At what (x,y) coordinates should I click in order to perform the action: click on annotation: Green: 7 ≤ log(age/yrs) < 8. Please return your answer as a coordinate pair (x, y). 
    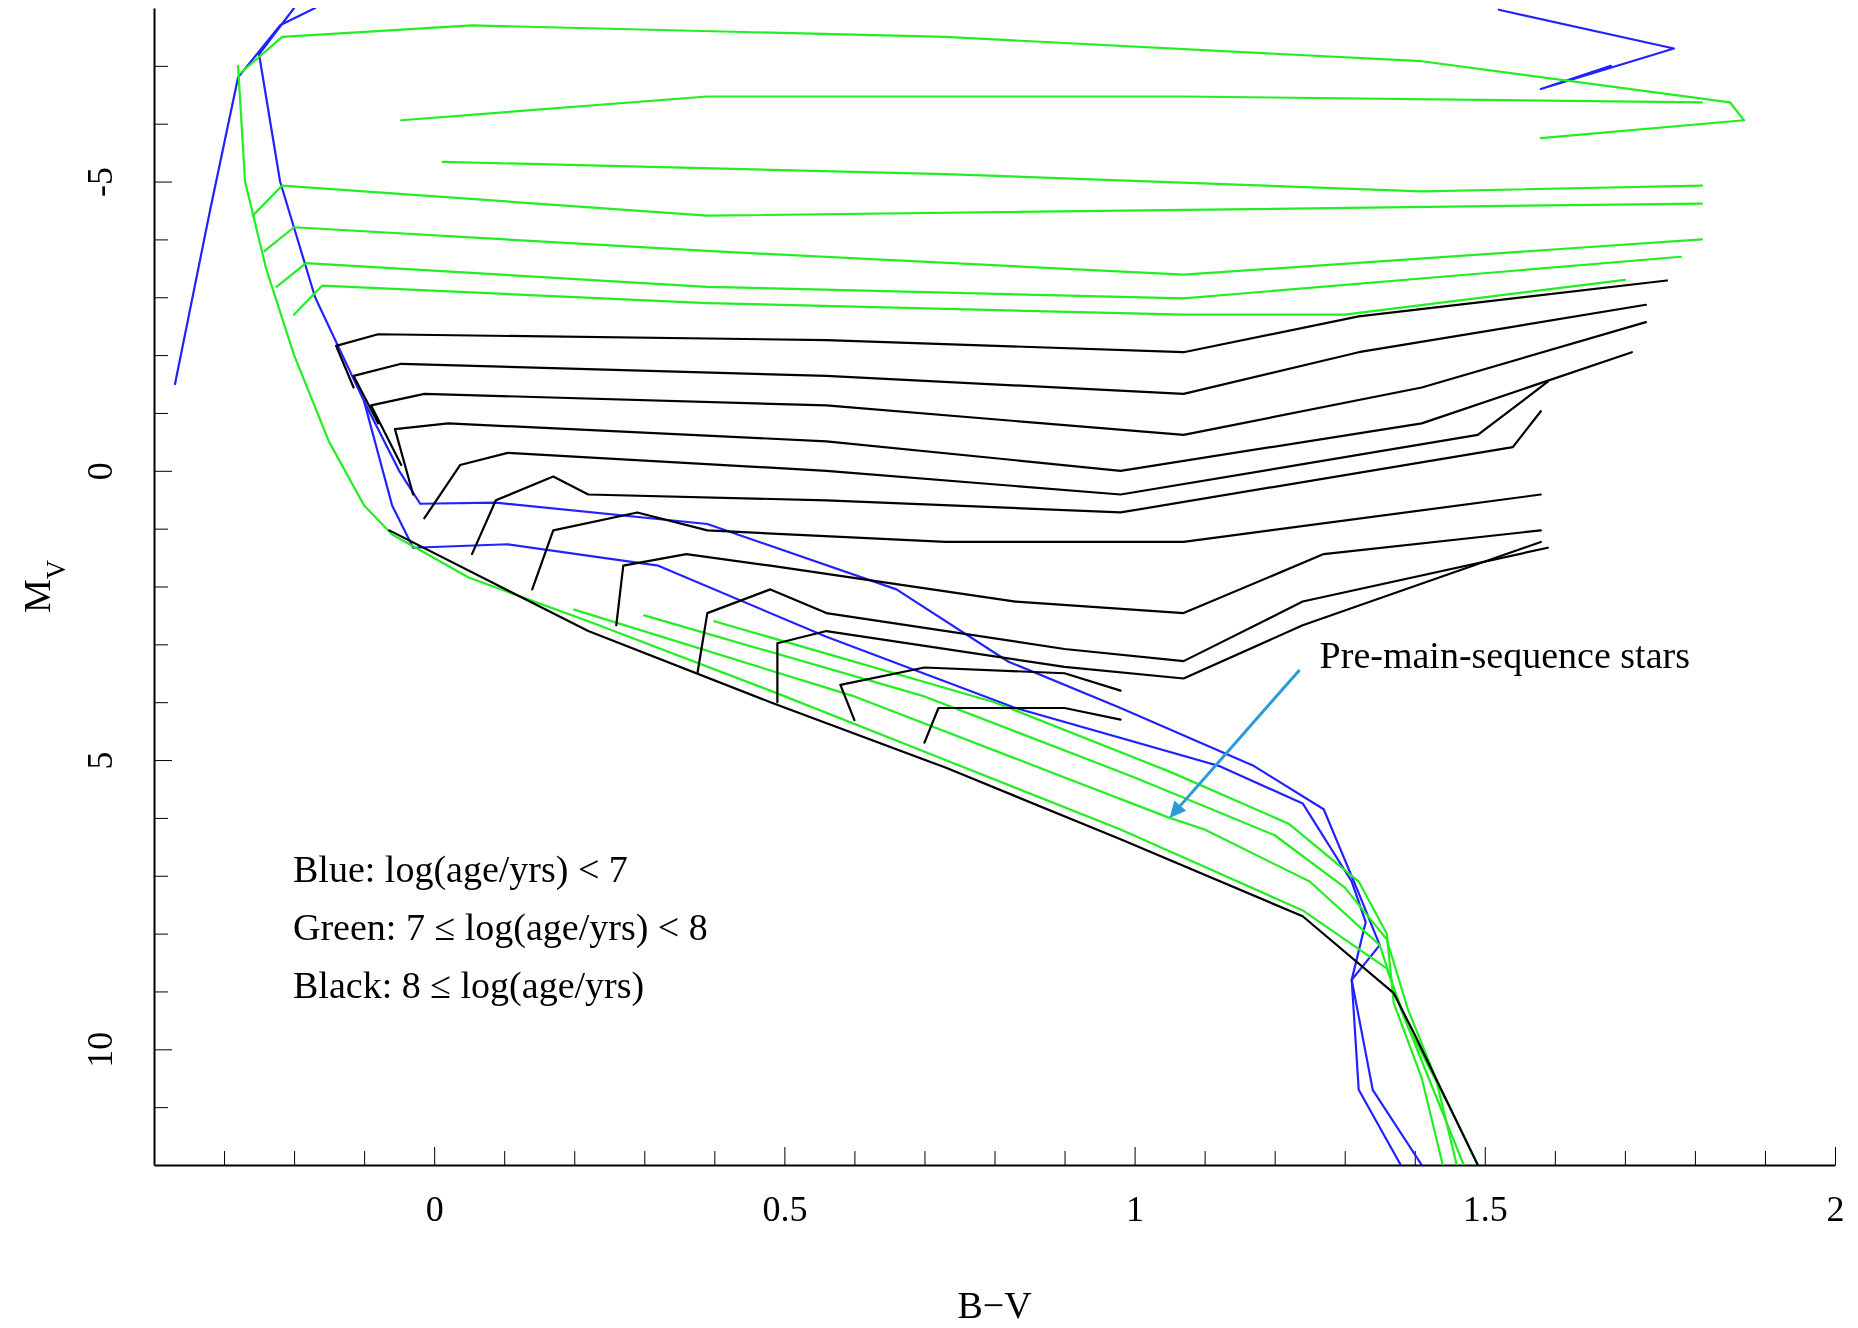
    Looking at the image, I should click on (500, 927).